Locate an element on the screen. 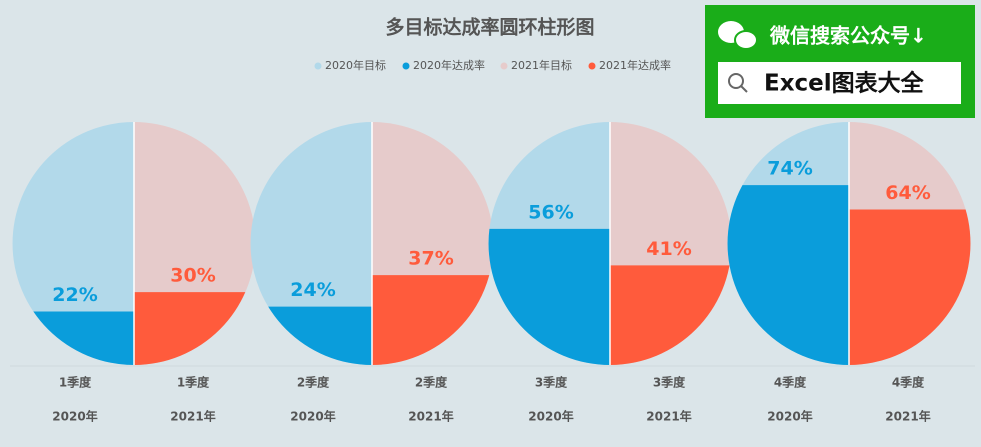  chart-title: 多目标达成率圆环柱形图 is located at coordinates (489, 27).